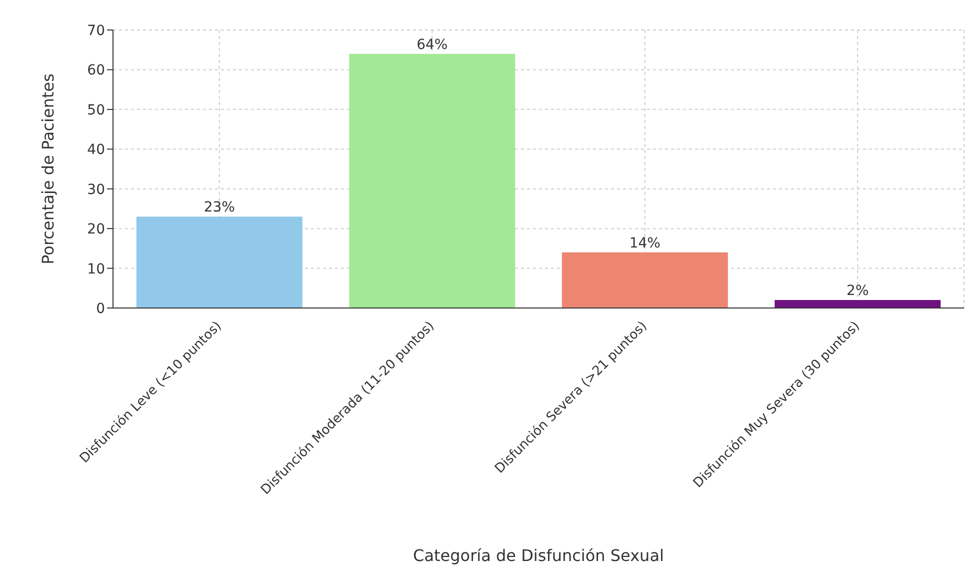 The image size is (972, 575). Describe the element at coordinates (96, 230) in the screenshot. I see `y-tick-label: 20` at that location.